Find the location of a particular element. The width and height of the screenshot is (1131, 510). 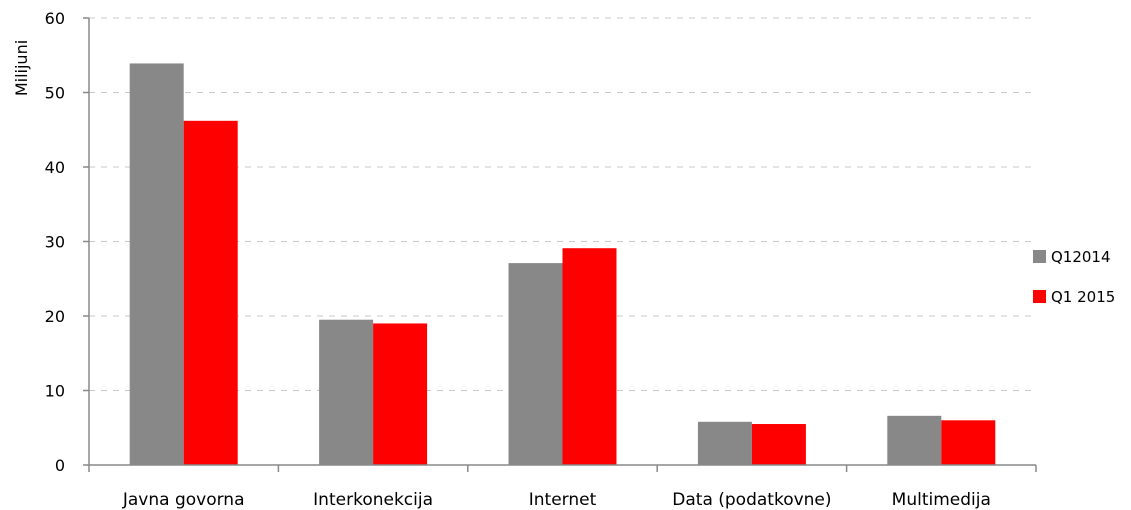

y-tick-label: 30 is located at coordinates (55, 242).